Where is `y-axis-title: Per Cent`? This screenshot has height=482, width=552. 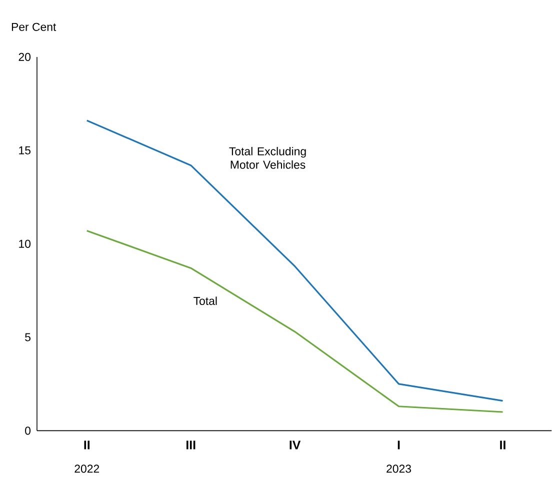 y-axis-title: Per Cent is located at coordinates (34, 27).